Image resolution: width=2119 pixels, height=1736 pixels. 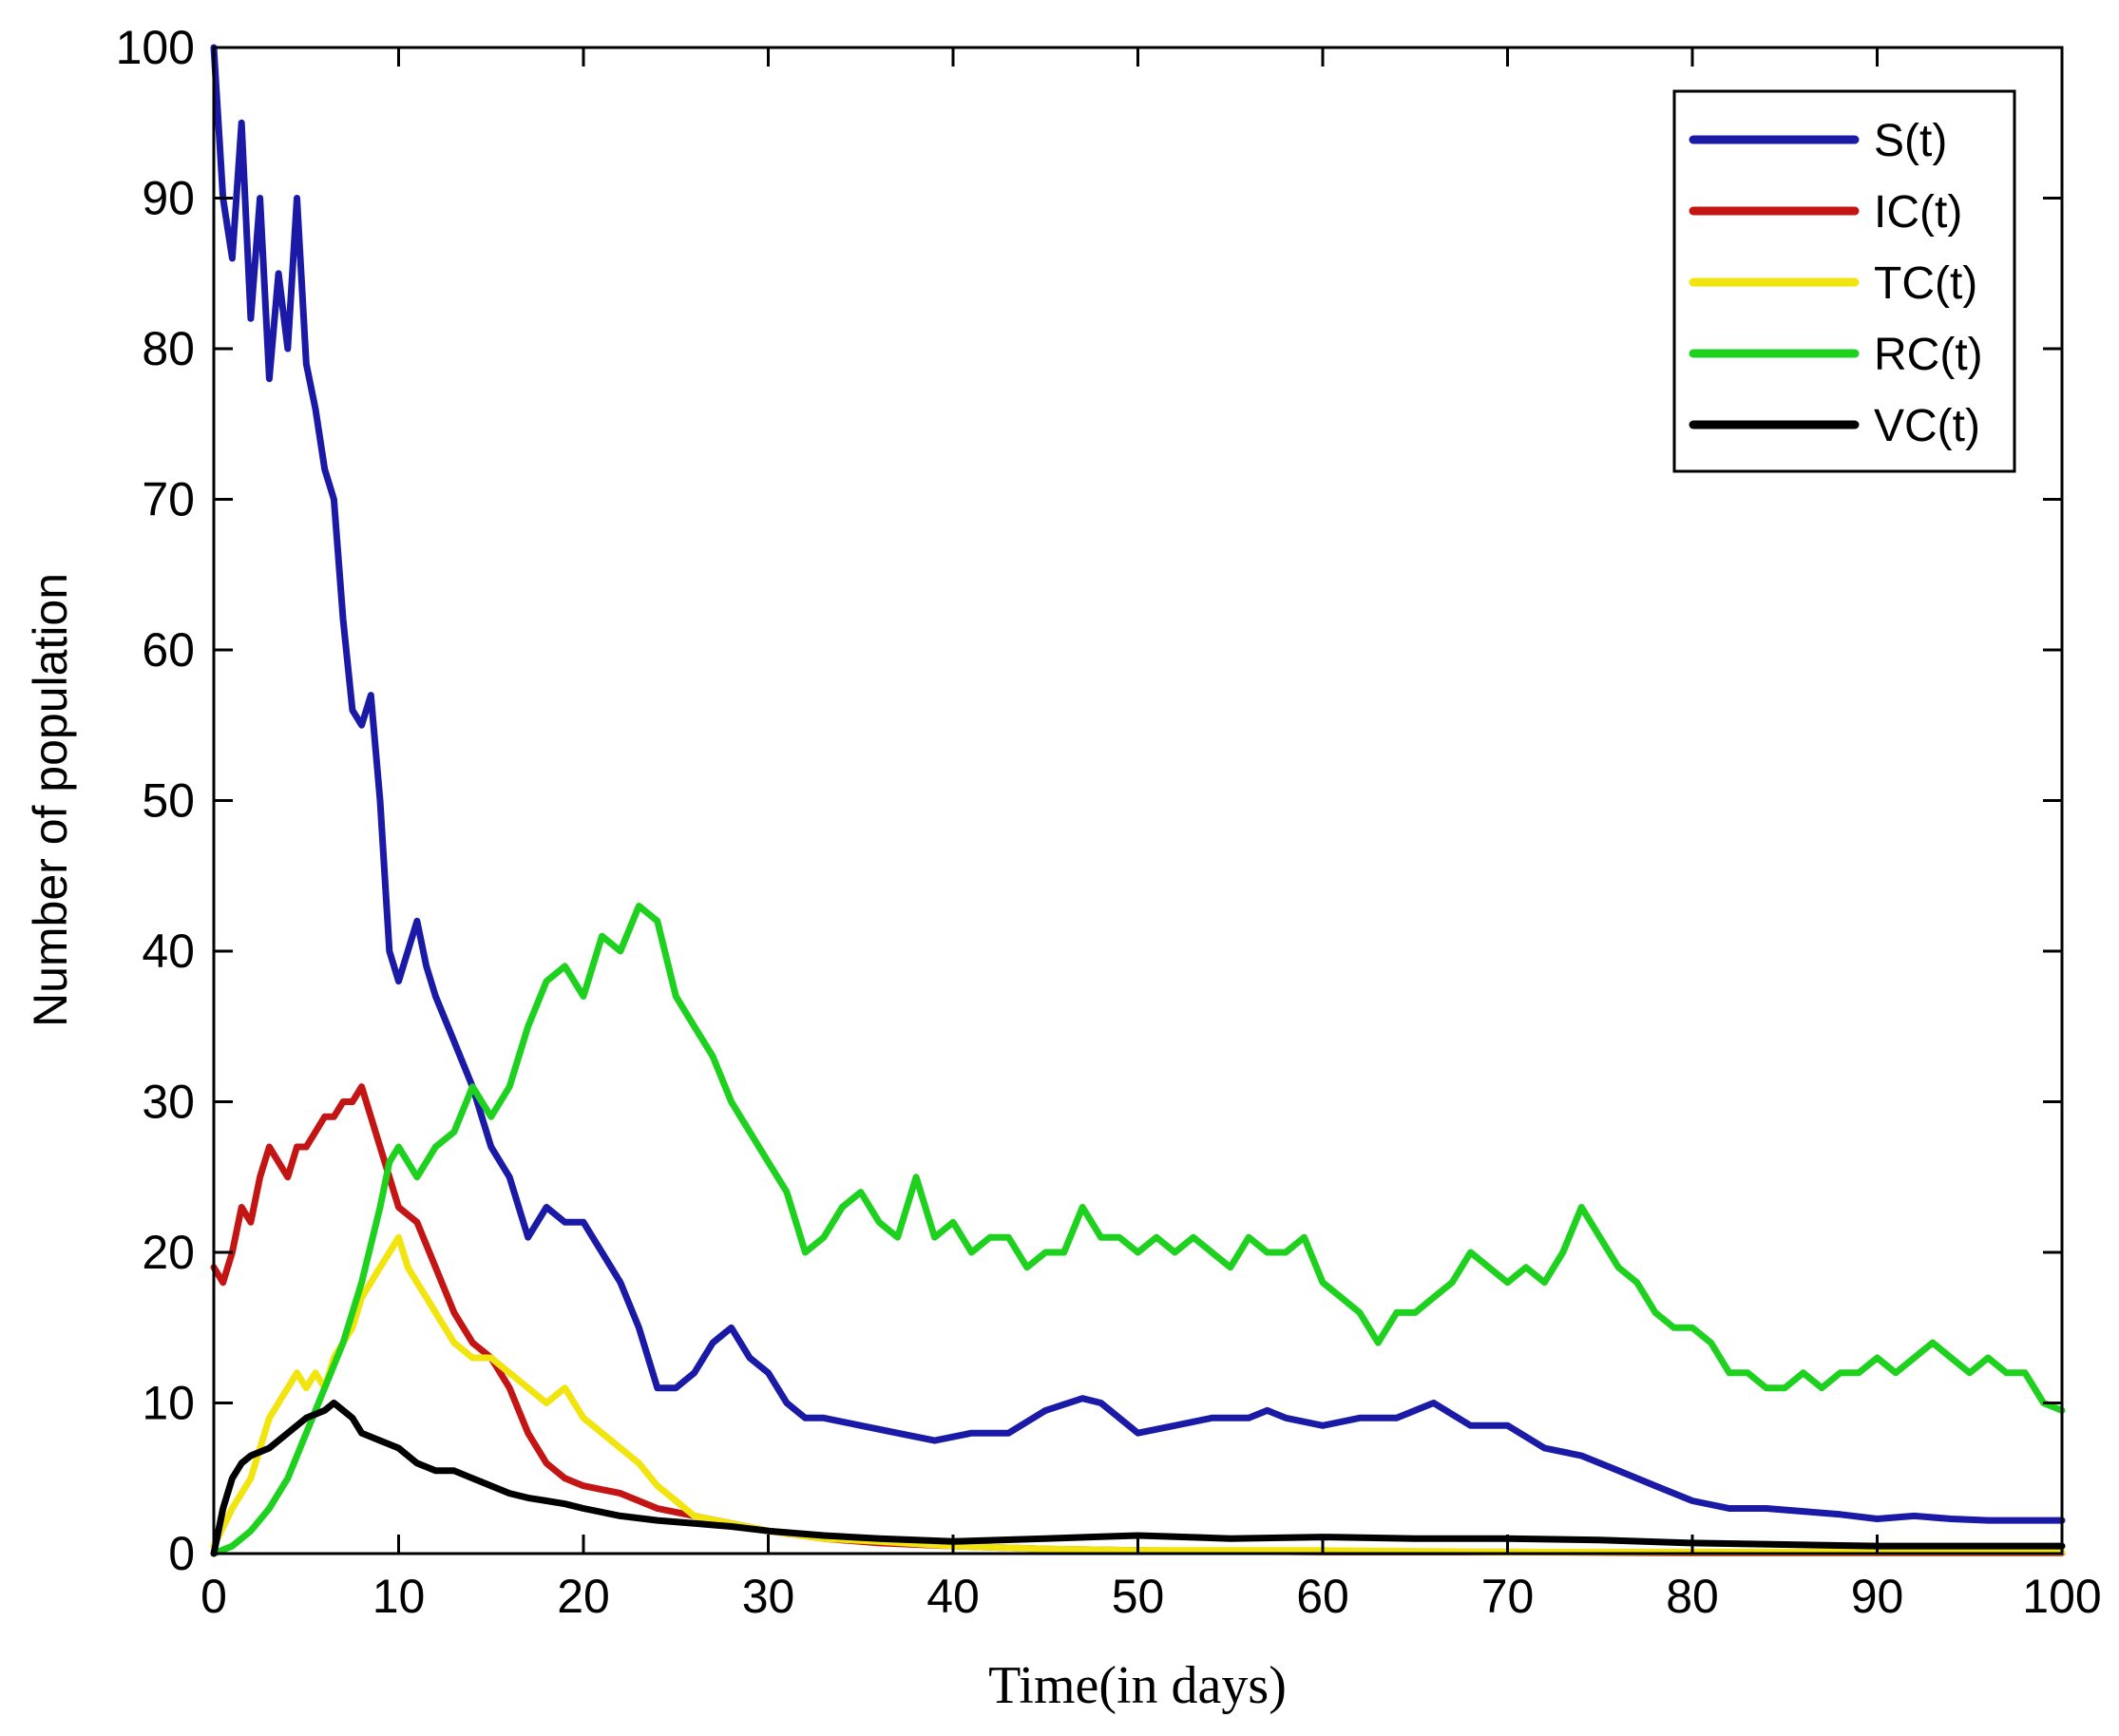 What do you see at coordinates (1323, 1596) in the screenshot?
I see `x-tick-label: 60` at bounding box center [1323, 1596].